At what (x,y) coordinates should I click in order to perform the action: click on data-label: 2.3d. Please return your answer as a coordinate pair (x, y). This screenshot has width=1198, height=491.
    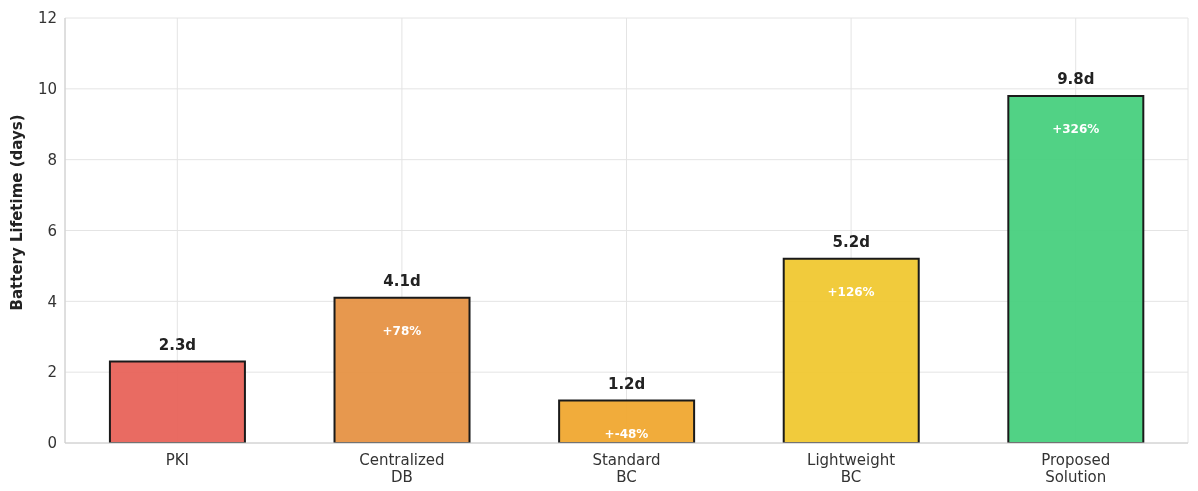
    Looking at the image, I should click on (177, 344).